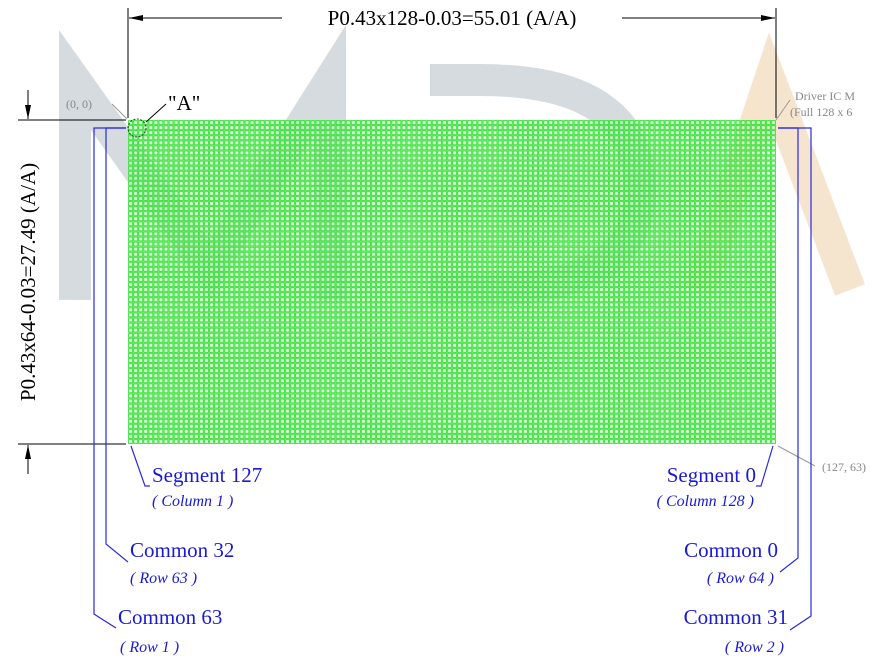 The height and width of the screenshot is (661, 889). What do you see at coordinates (182, 550) in the screenshot?
I see `left-title: Common 32` at bounding box center [182, 550].